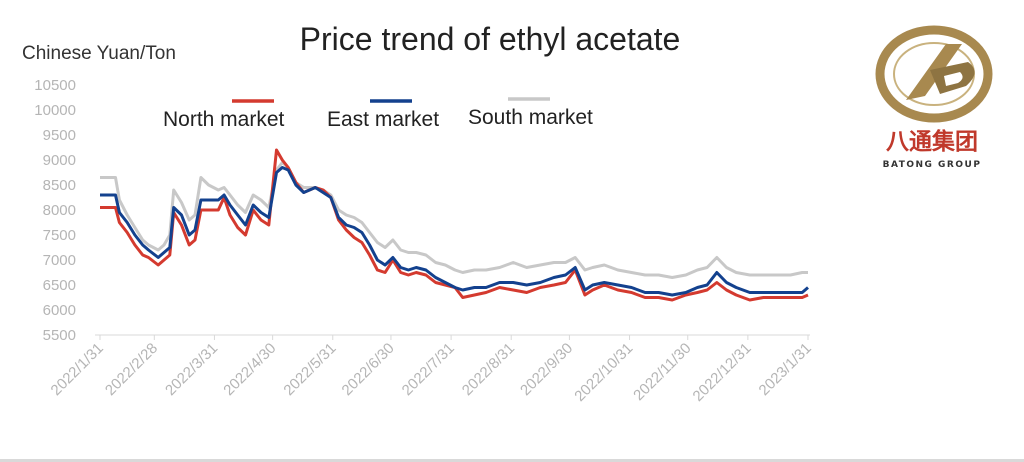  What do you see at coordinates (512, 460) in the screenshot?
I see `bottom-divider` at bounding box center [512, 460].